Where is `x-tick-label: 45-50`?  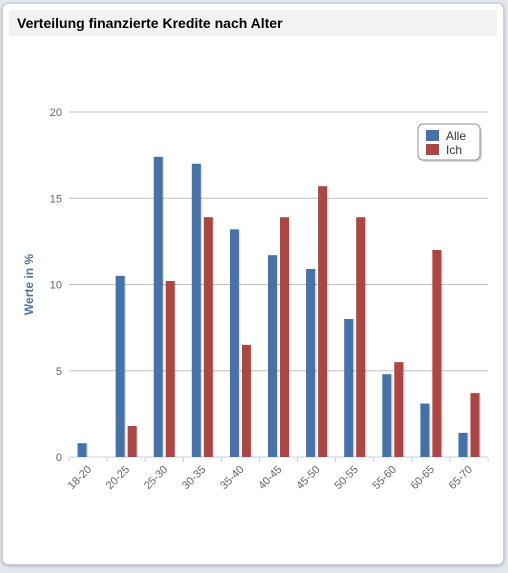 x-tick-label: 45-50 is located at coordinates (308, 478).